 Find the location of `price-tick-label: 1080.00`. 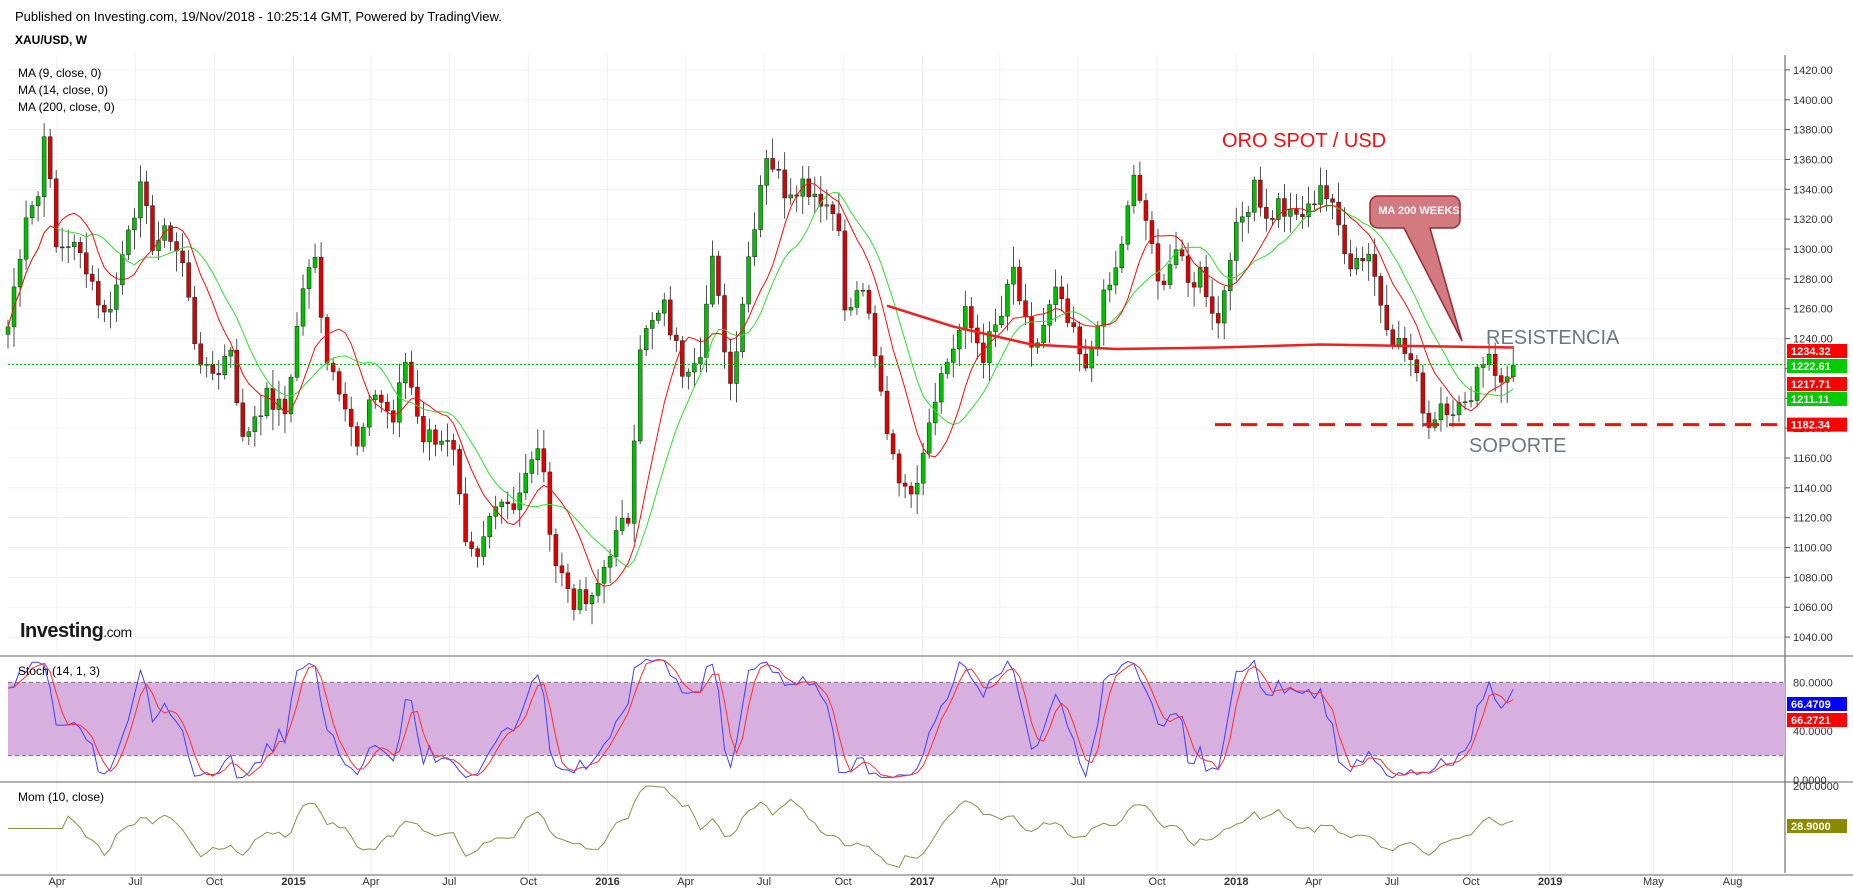

price-tick-label: 1080.00 is located at coordinates (1813, 578).